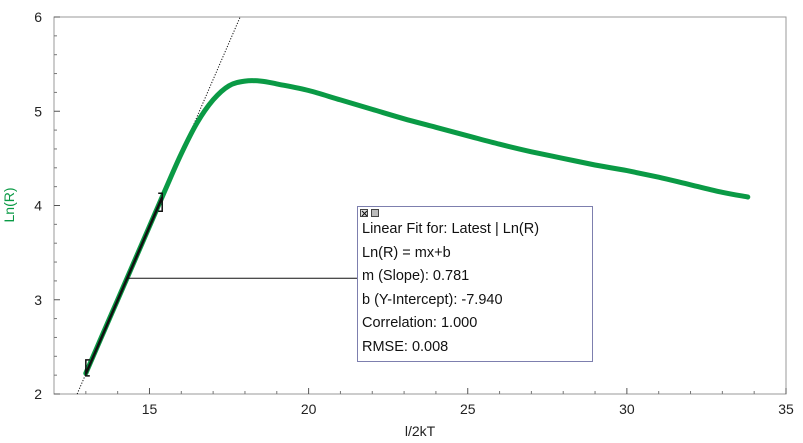 This screenshot has width=803, height=443. What do you see at coordinates (627, 409) in the screenshot?
I see `x-tick-label: 30` at bounding box center [627, 409].